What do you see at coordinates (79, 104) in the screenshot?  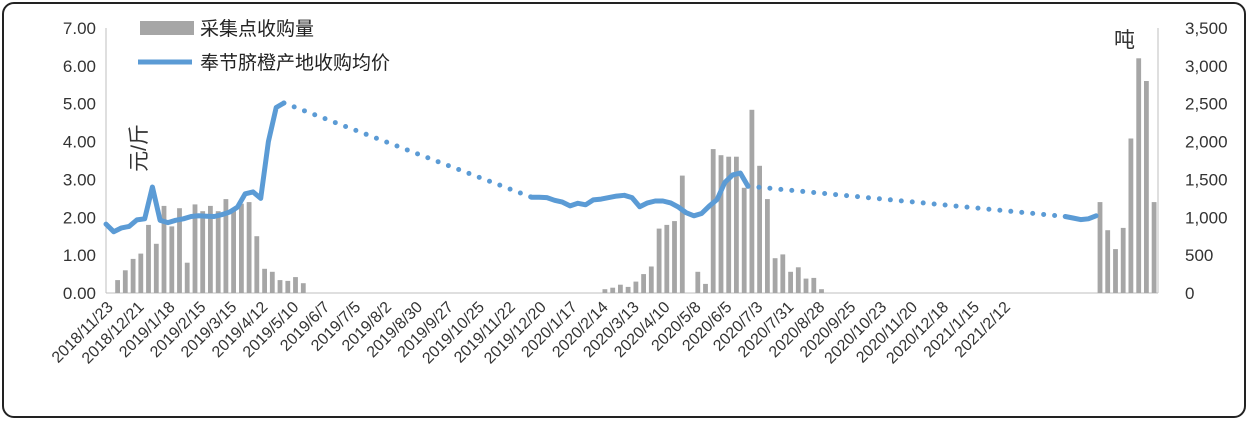 I see `left-tick-label: 5.00` at bounding box center [79, 104].